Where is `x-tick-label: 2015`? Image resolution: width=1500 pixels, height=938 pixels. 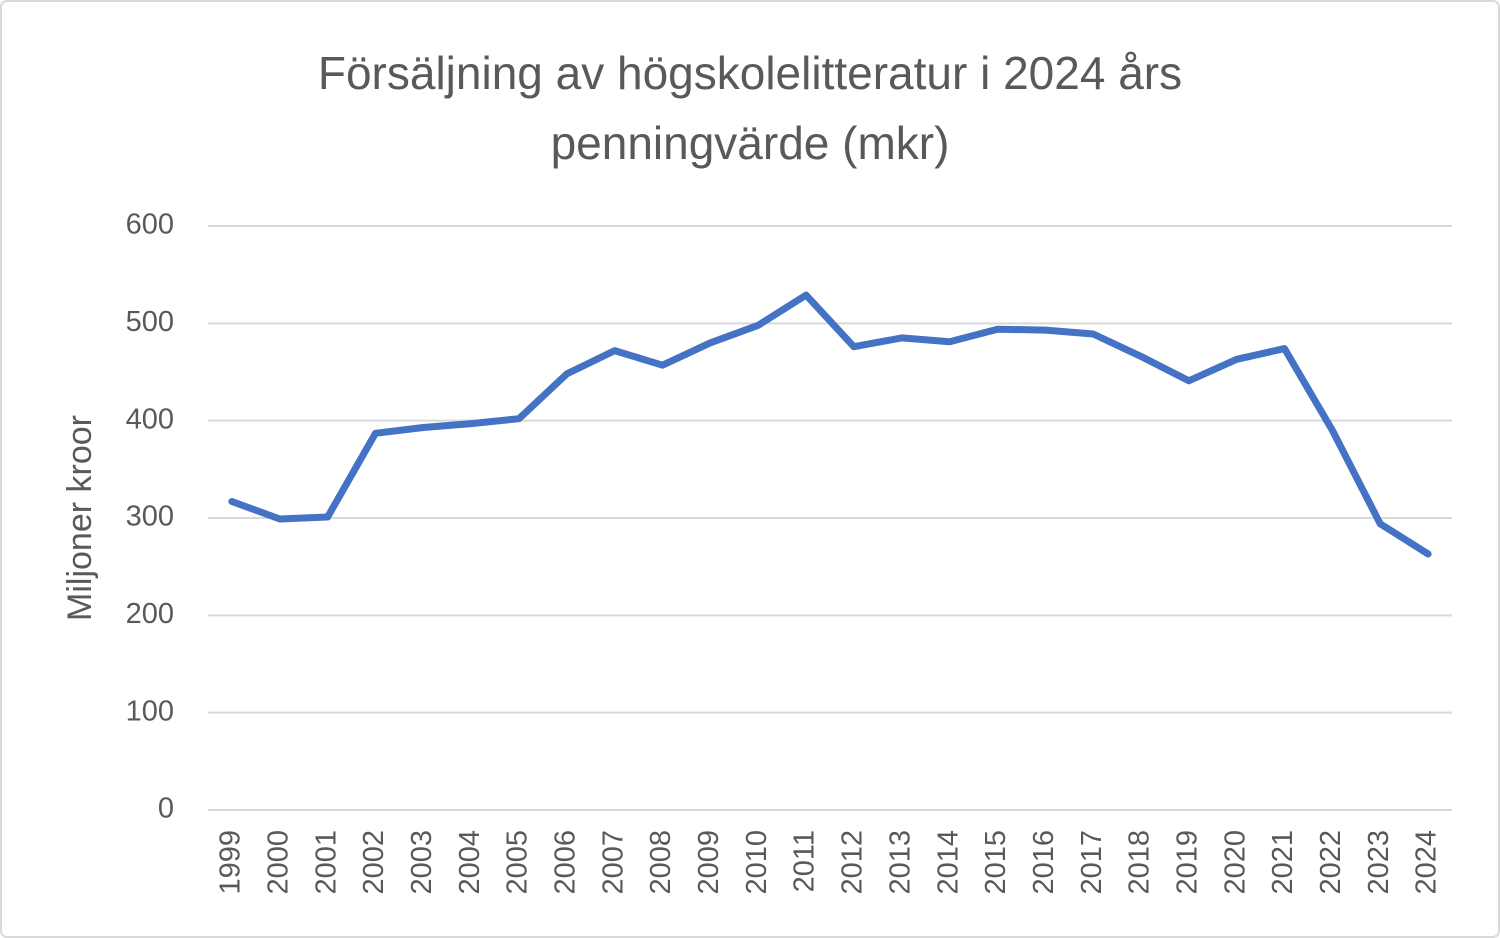 x-tick-label: 2015 is located at coordinates (996, 862).